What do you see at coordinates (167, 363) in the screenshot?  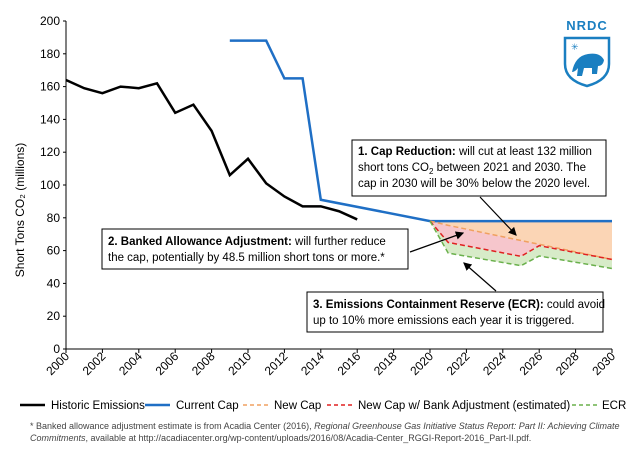 I see `x-tick-label: 2006` at bounding box center [167, 363].